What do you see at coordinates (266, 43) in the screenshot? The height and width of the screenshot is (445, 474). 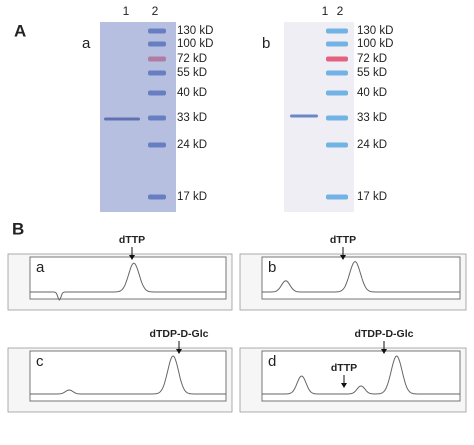 I see `gel-label: b` at bounding box center [266, 43].